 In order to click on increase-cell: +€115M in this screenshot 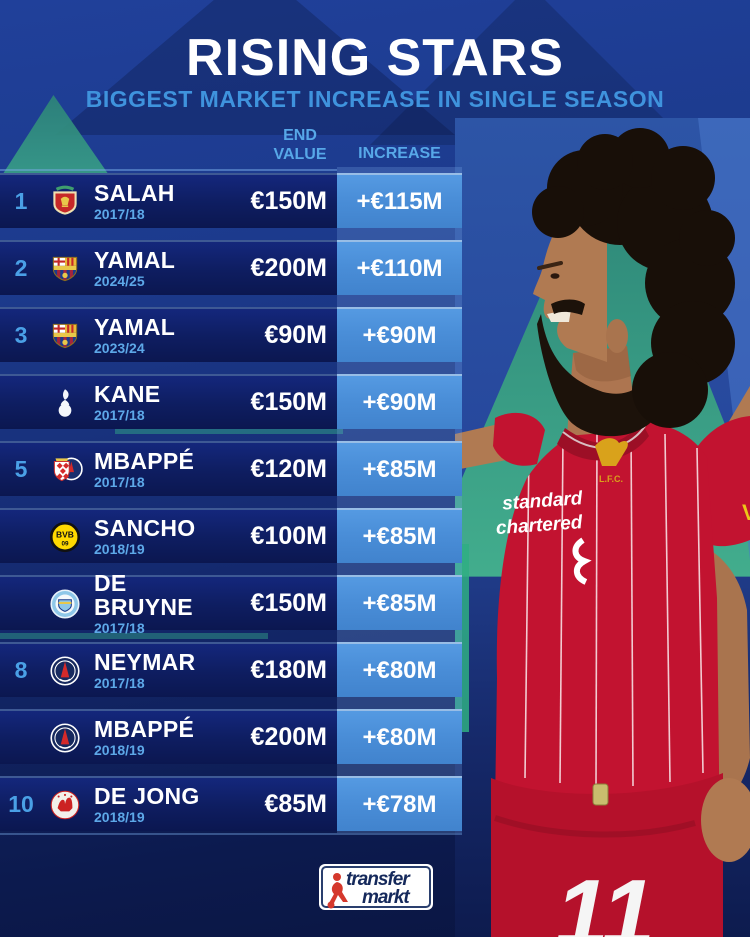, I will do `click(399, 200)`.